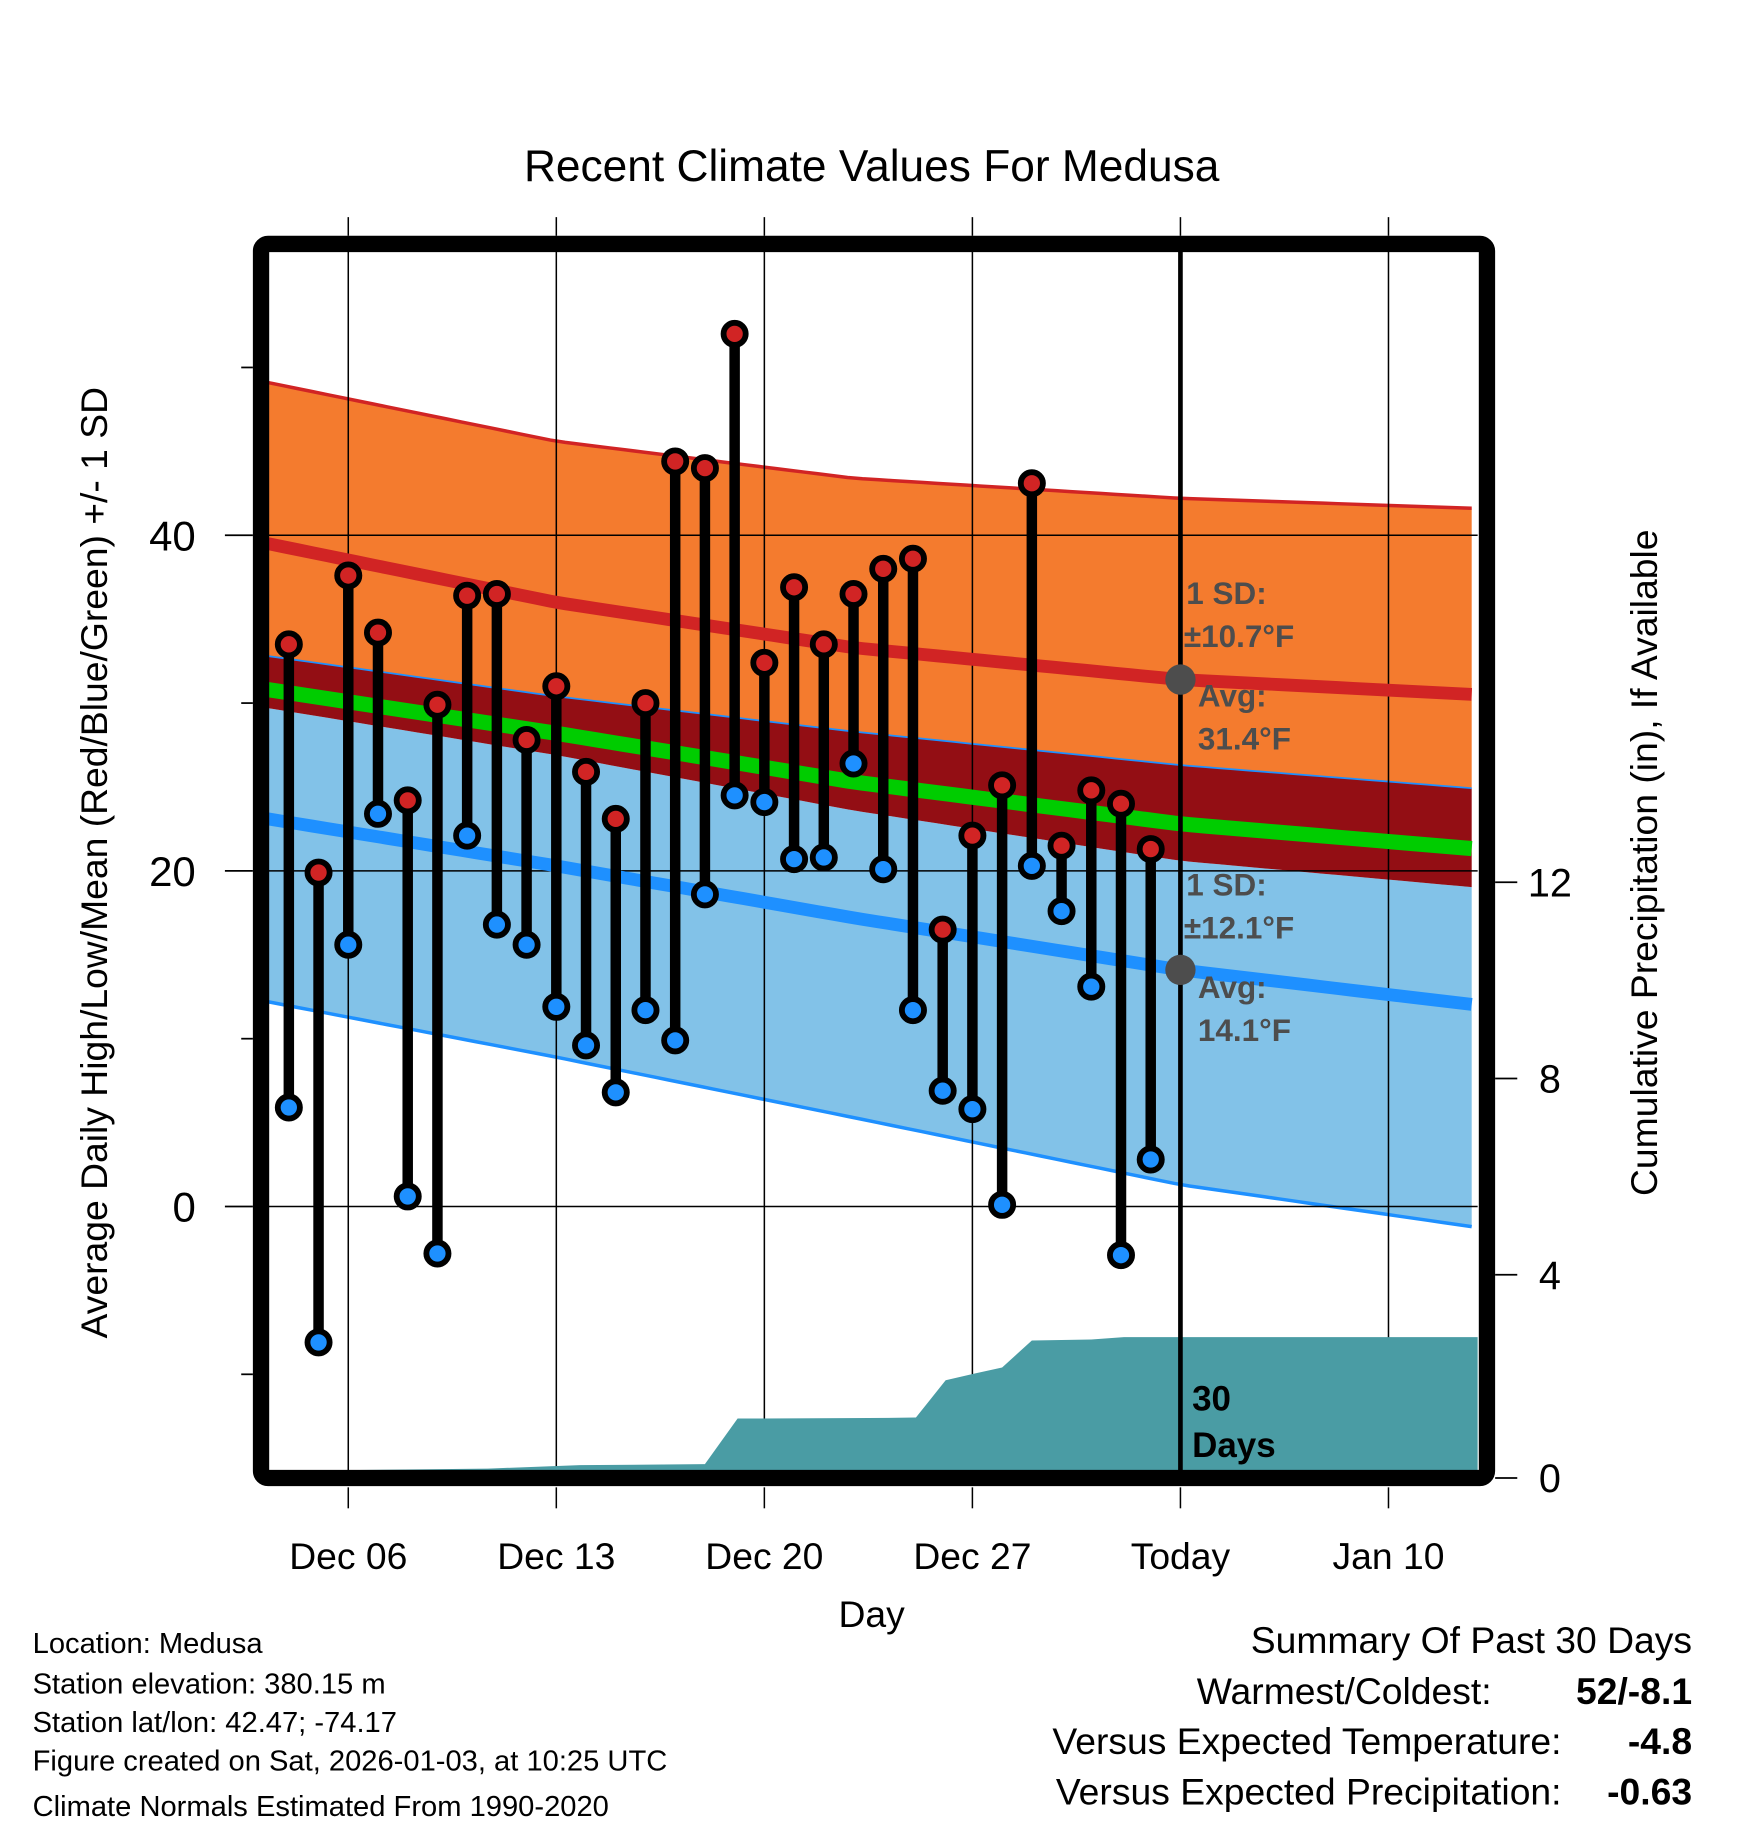 The height and width of the screenshot is (1828, 1748). I want to click on climate-normals-period: Climate Normals Estimated From 1990-2020, so click(321, 1807).